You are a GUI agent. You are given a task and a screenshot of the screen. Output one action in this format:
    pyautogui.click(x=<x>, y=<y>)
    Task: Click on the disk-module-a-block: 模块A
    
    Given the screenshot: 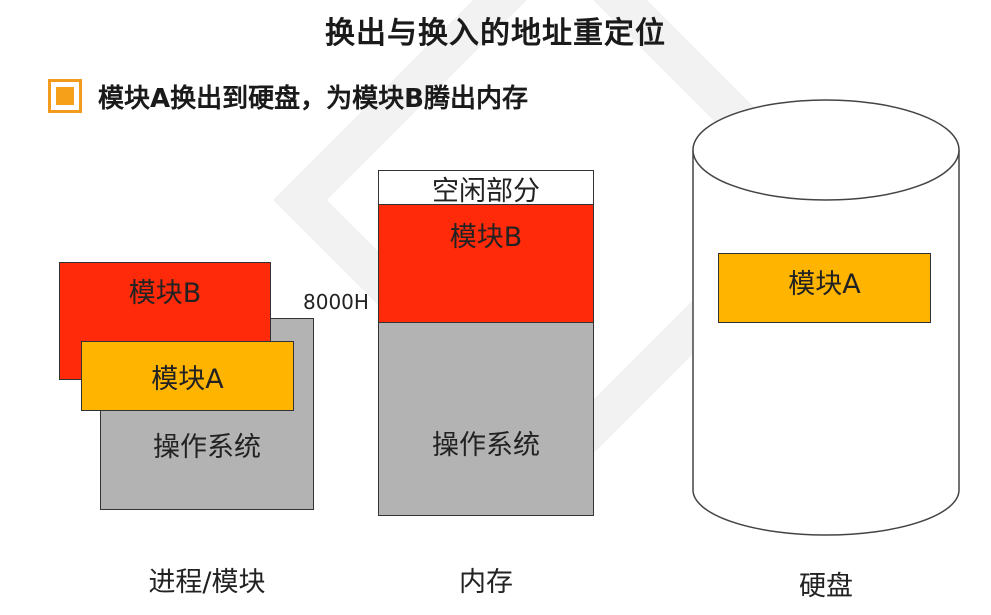 What is the action you would take?
    pyautogui.click(x=824, y=288)
    